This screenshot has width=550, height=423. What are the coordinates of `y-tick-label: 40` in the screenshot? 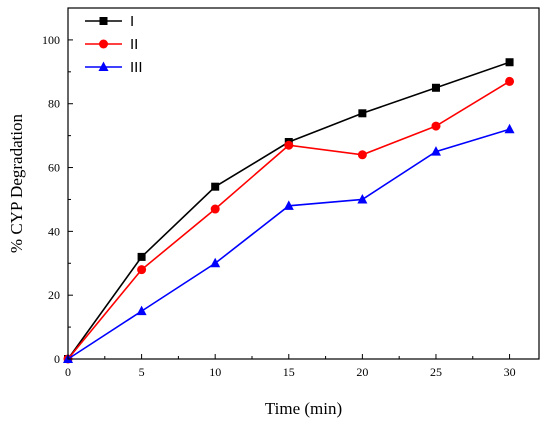 It's located at (54, 231).